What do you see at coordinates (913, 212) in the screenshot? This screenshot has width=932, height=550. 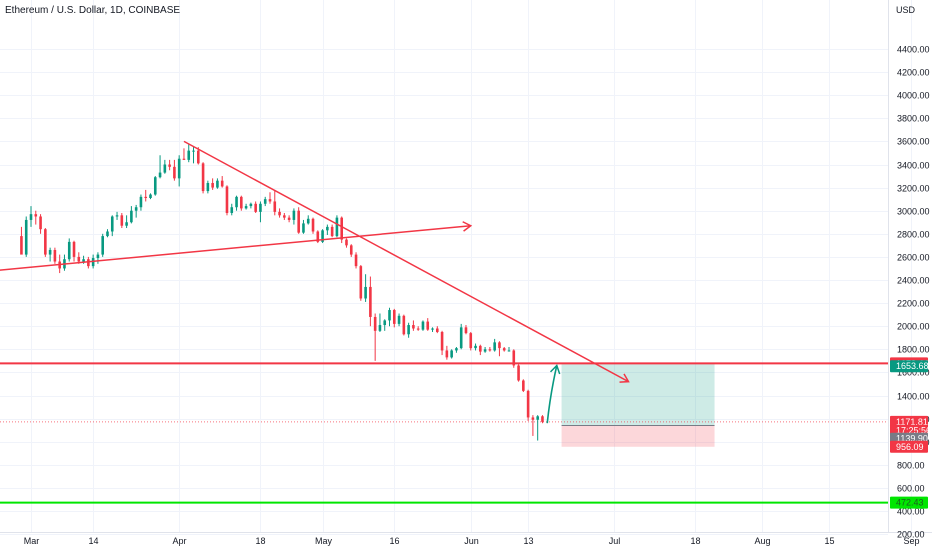 I see `price-tick-label: 3000.00` at bounding box center [913, 212].